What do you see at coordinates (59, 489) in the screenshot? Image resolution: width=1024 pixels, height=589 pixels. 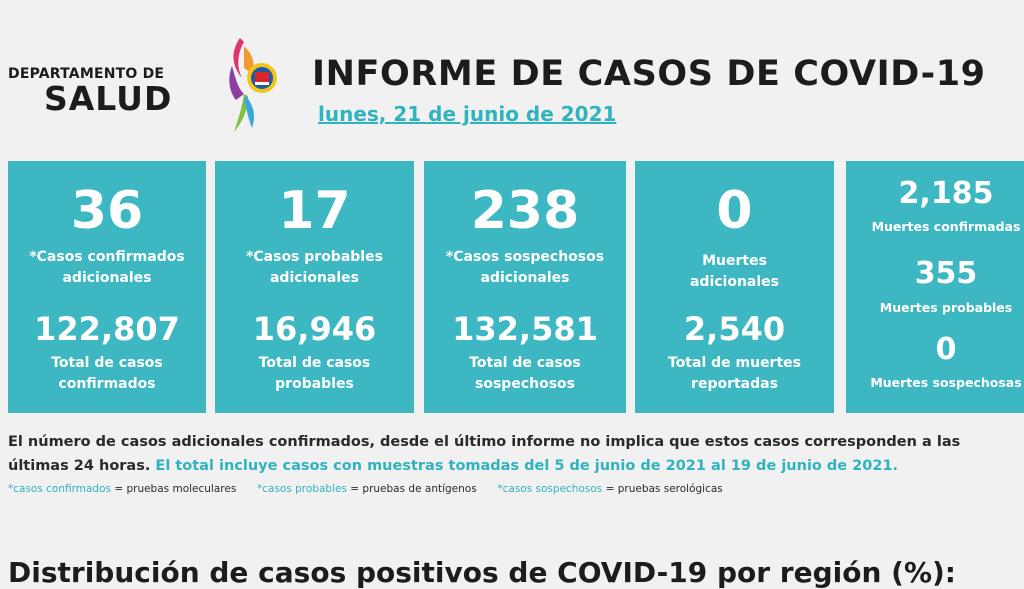 I see `legend-term: *casos confirmados` at bounding box center [59, 489].